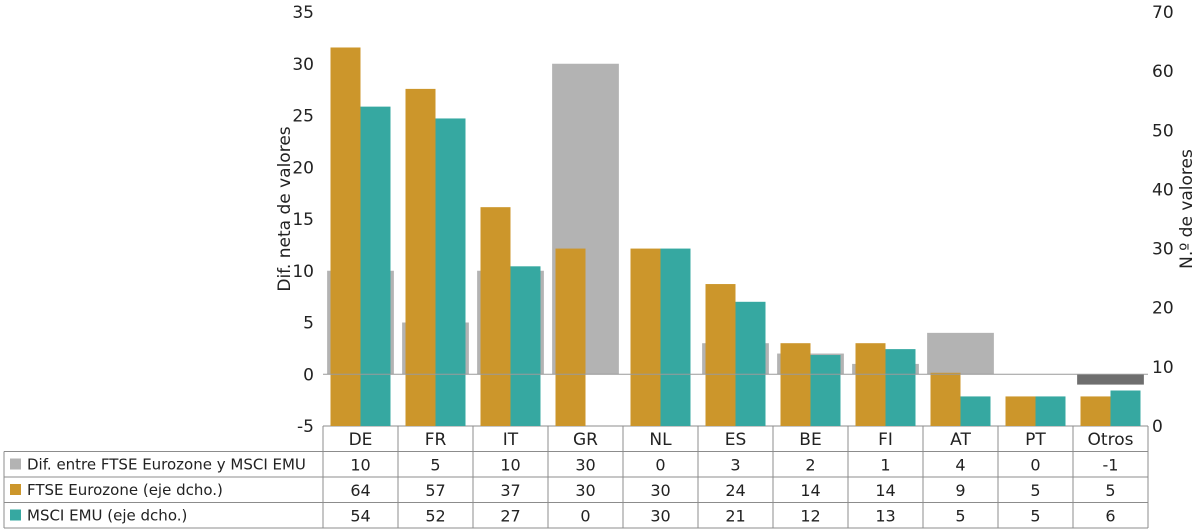 The width and height of the screenshot is (1200, 532). Describe the element at coordinates (420, 257) in the screenshot. I see `bar-ftse-fr` at that location.